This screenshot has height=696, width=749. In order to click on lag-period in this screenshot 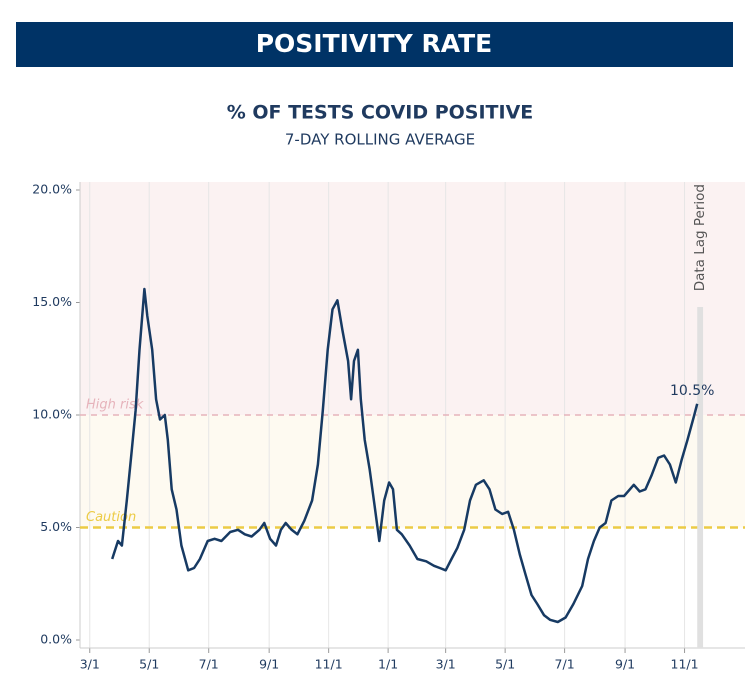, I will do `click(700, 415)`.